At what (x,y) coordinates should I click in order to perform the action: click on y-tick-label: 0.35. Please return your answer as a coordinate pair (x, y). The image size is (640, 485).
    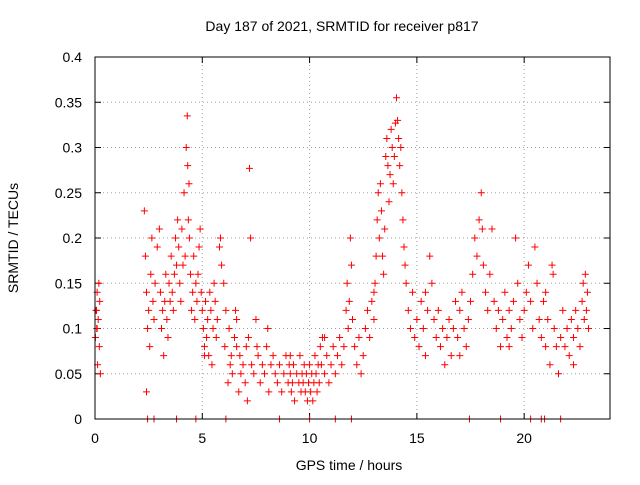
    Looking at the image, I should click on (68, 102).